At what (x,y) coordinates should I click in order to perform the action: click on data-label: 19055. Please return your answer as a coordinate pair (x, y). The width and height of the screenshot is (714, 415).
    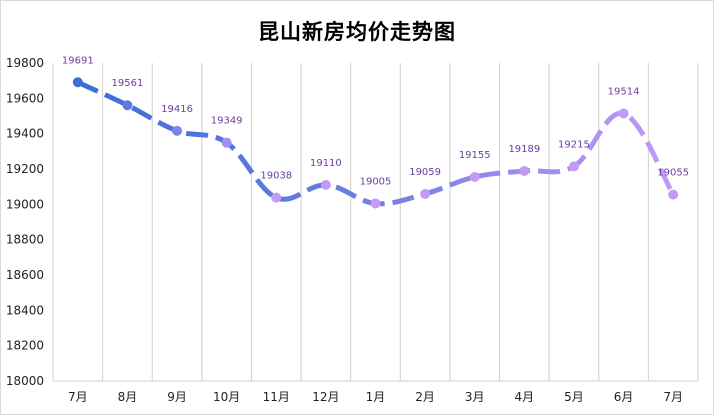
    Looking at the image, I should click on (673, 173).